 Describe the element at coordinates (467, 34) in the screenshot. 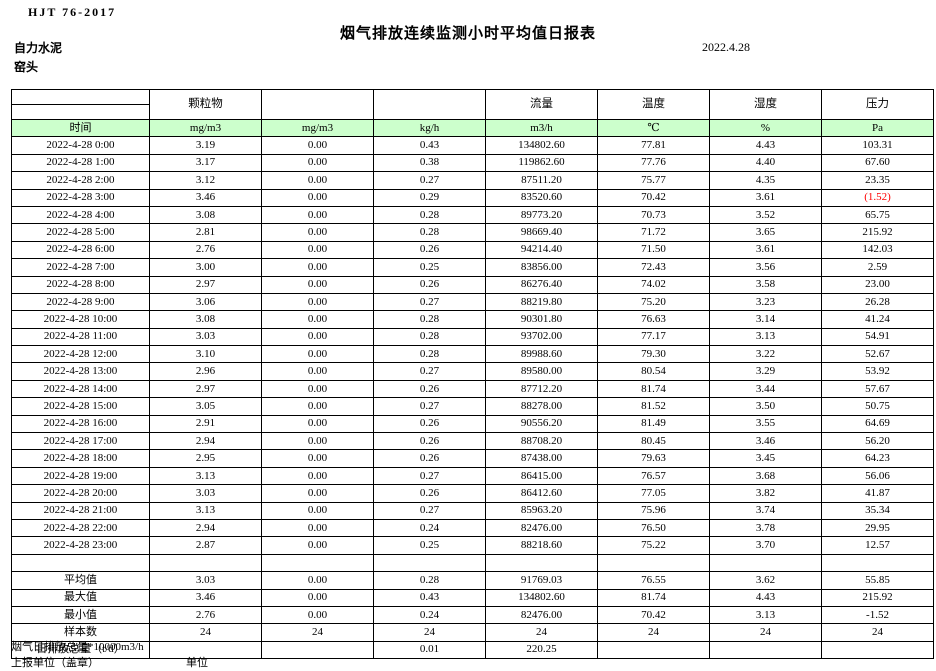

I see `page-title: 烟气排放连续监测小时平均值日报表` at that location.